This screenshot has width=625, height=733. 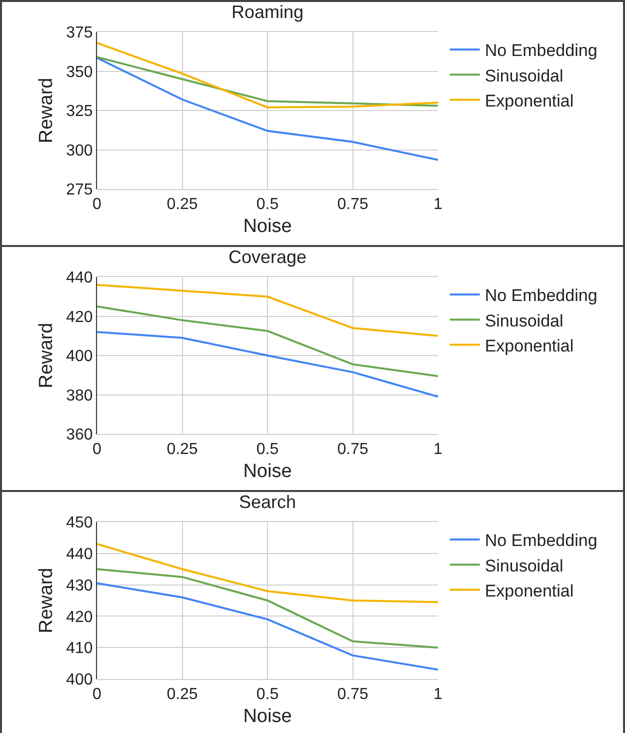 I want to click on y-tick-label: 360, so click(x=79, y=435).